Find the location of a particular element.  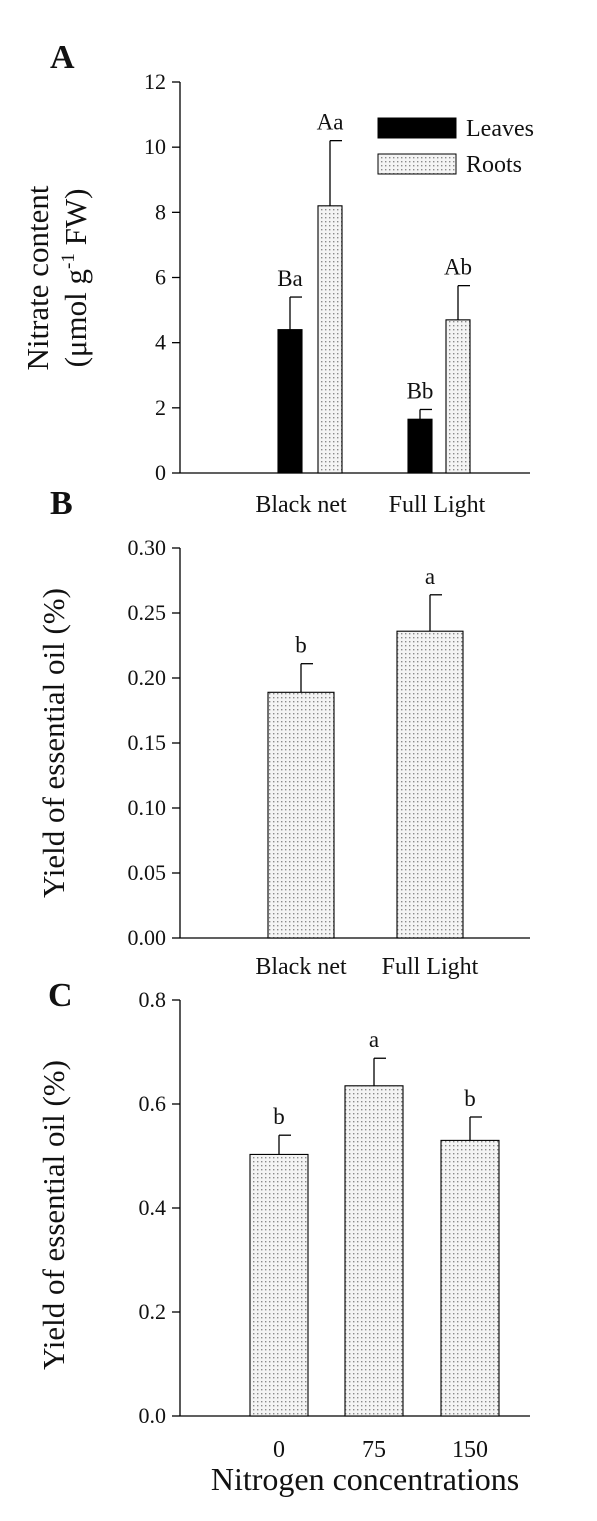

x-tick-label: 0 is located at coordinates (279, 1450).